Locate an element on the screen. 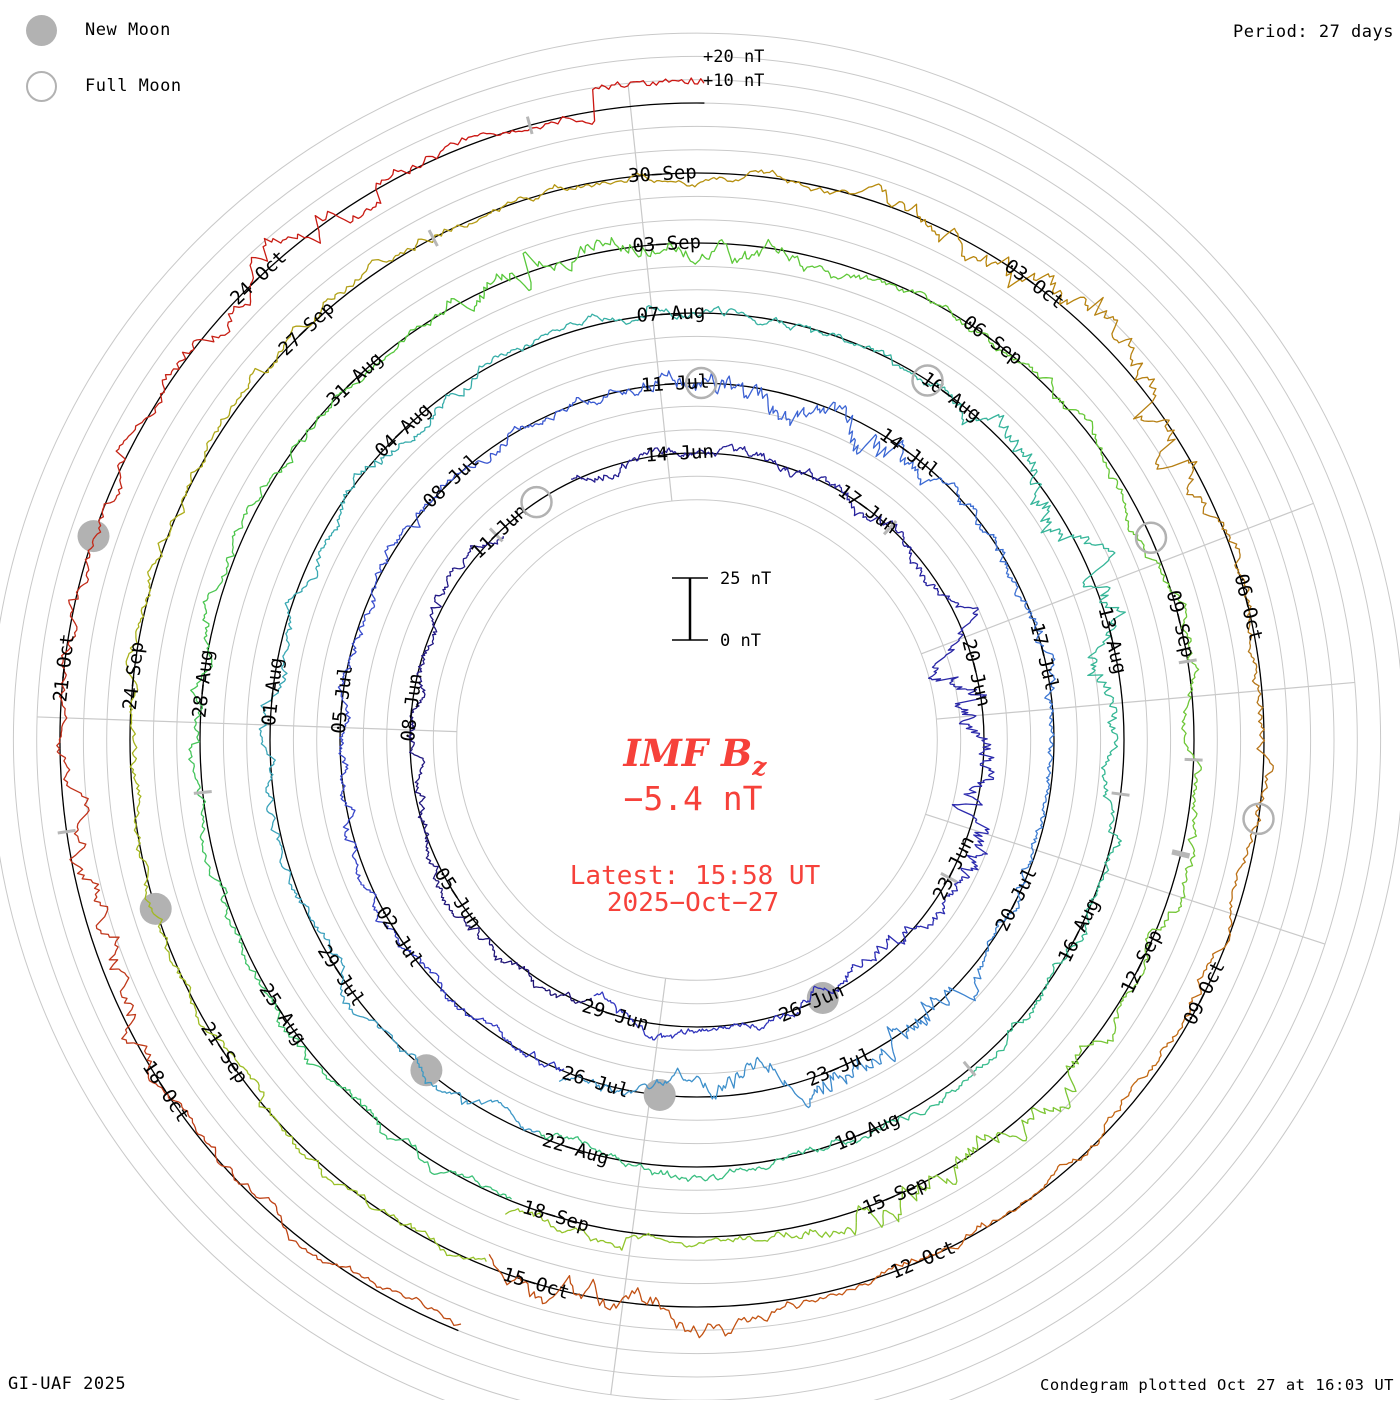  new-moon-label: New Moon is located at coordinates (128, 30).